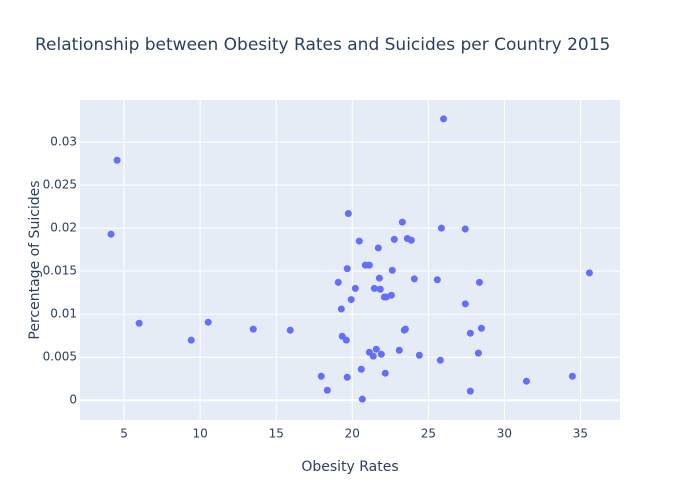  What do you see at coordinates (63, 314) in the screenshot?
I see `y-tick-label: 0.01` at bounding box center [63, 314].